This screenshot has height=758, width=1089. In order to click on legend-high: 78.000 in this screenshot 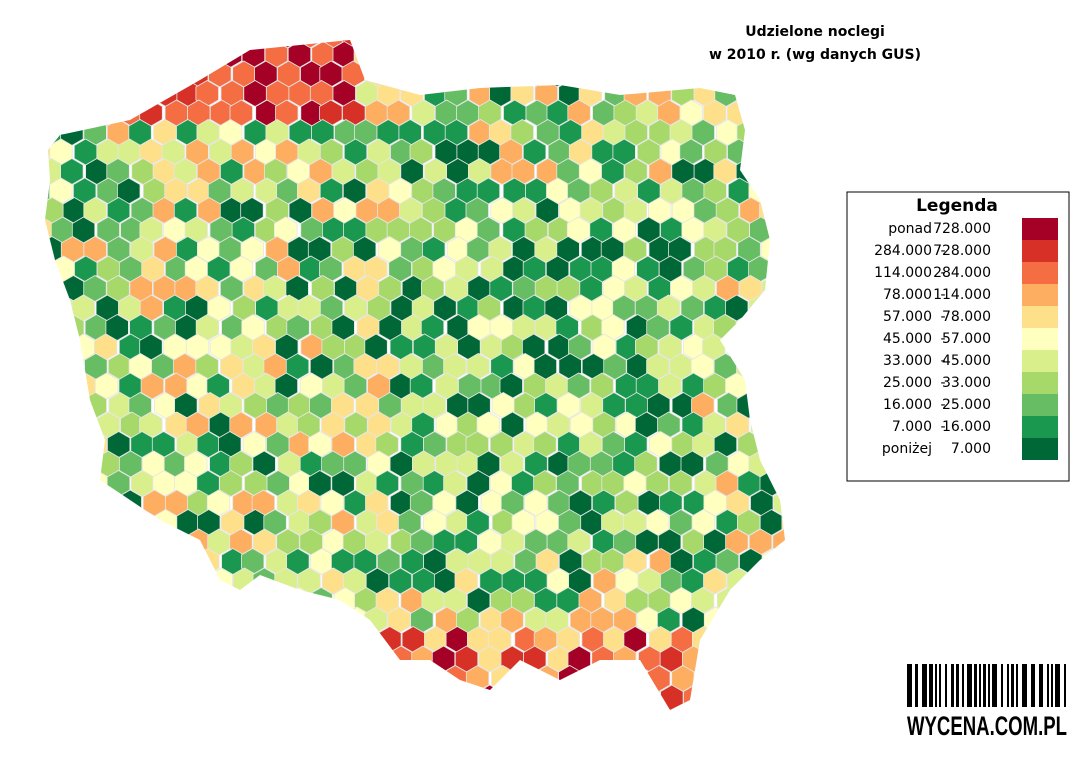, I will do `click(966, 317)`.